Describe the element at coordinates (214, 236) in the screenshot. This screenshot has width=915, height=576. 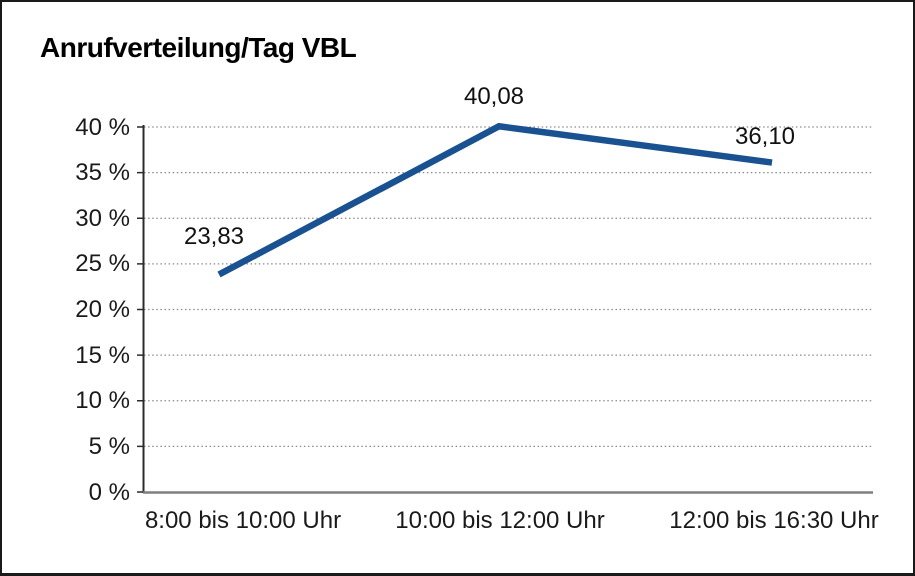
I see `data-point-label: 23,83` at that location.